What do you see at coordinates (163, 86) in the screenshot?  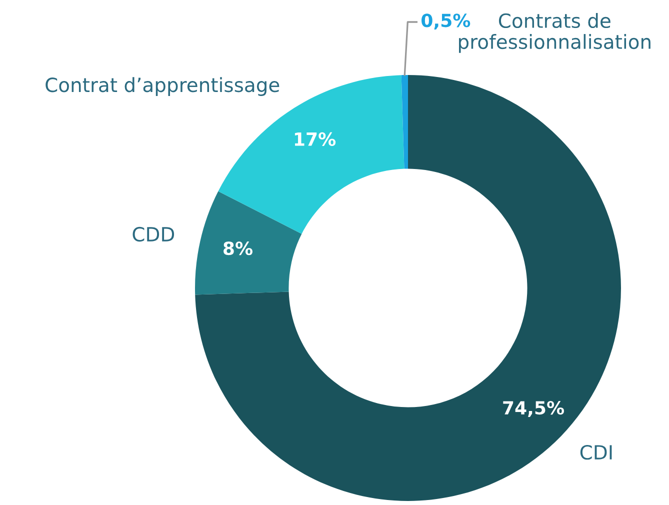 I see `slice-label: Contrat d’apprentissage` at bounding box center [163, 86].